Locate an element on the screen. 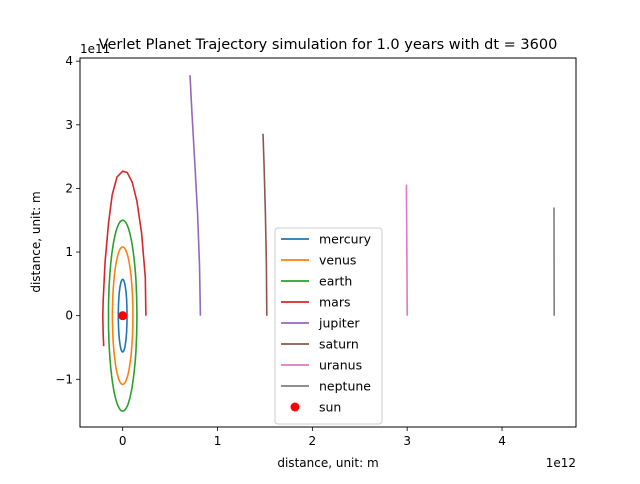 This screenshot has width=640, height=484. legend-label-sun: sun is located at coordinates (330, 407).